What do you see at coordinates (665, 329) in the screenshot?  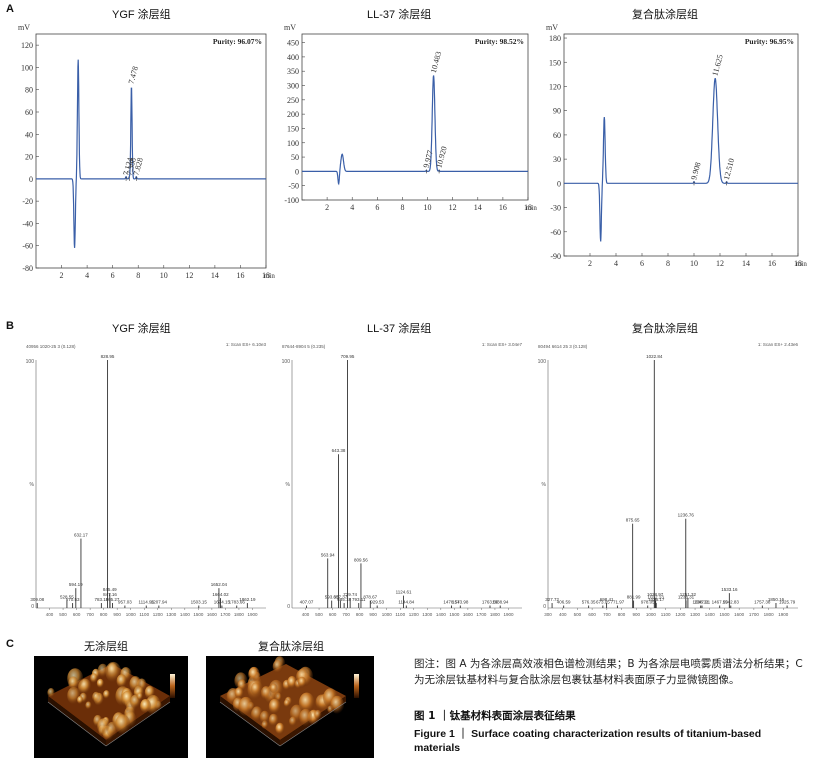 I see `ms-title-composite: 复合肽涂层组` at bounding box center [665, 329].